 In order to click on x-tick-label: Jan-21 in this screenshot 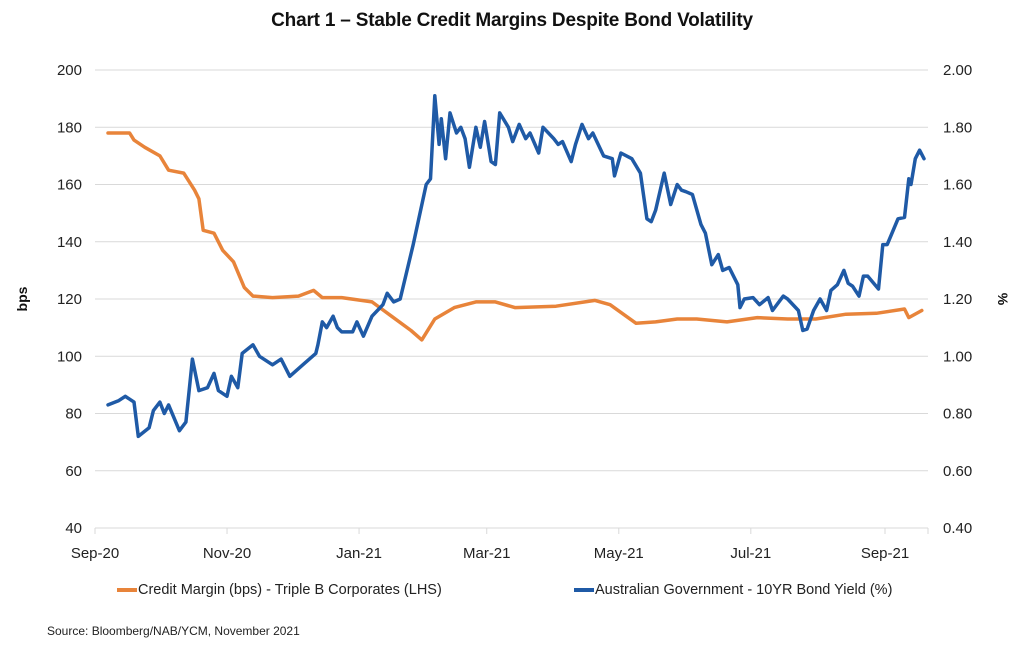, I will do `click(359, 553)`.